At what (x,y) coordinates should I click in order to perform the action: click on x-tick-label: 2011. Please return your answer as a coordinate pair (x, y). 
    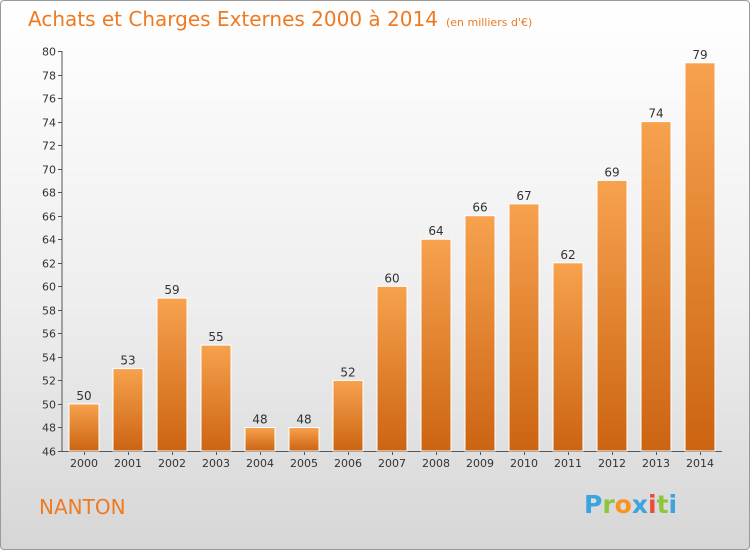
    Looking at the image, I should click on (568, 463).